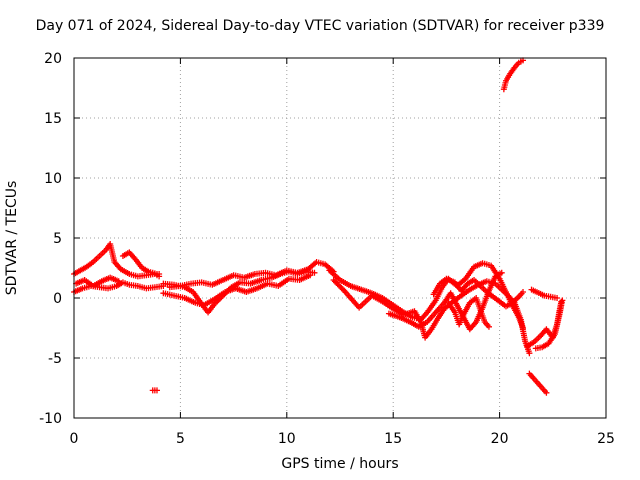 The width and height of the screenshot is (640, 480). Describe the element at coordinates (53, 119) in the screenshot. I see `y-tick-label: 15` at that location.